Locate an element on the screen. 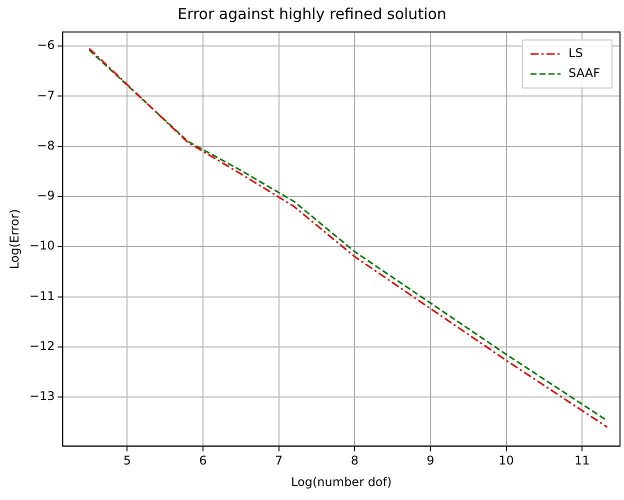  legend-label: SAAF is located at coordinates (584, 73).